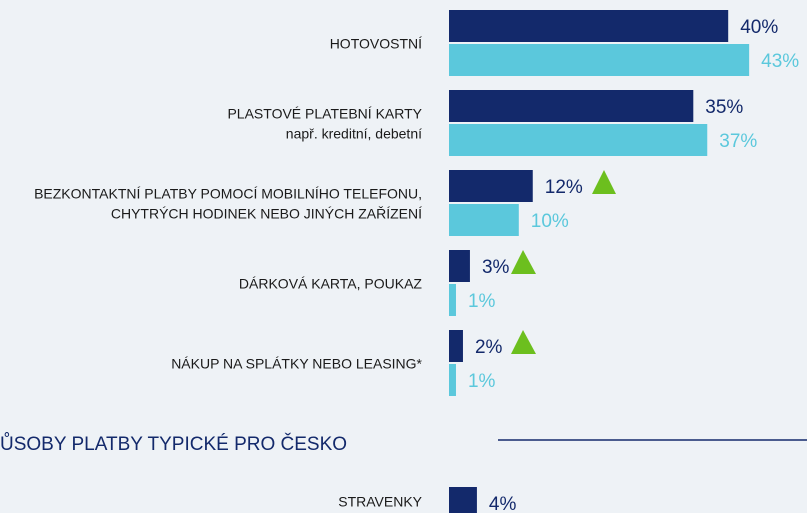 Image resolution: width=807 pixels, height=513 pixels. Describe the element at coordinates (266, 214) in the screenshot. I see `category-label: CHYTRÝCH HODINEK NEBO JINÝCH ZAŘÍZENÍ` at that location.